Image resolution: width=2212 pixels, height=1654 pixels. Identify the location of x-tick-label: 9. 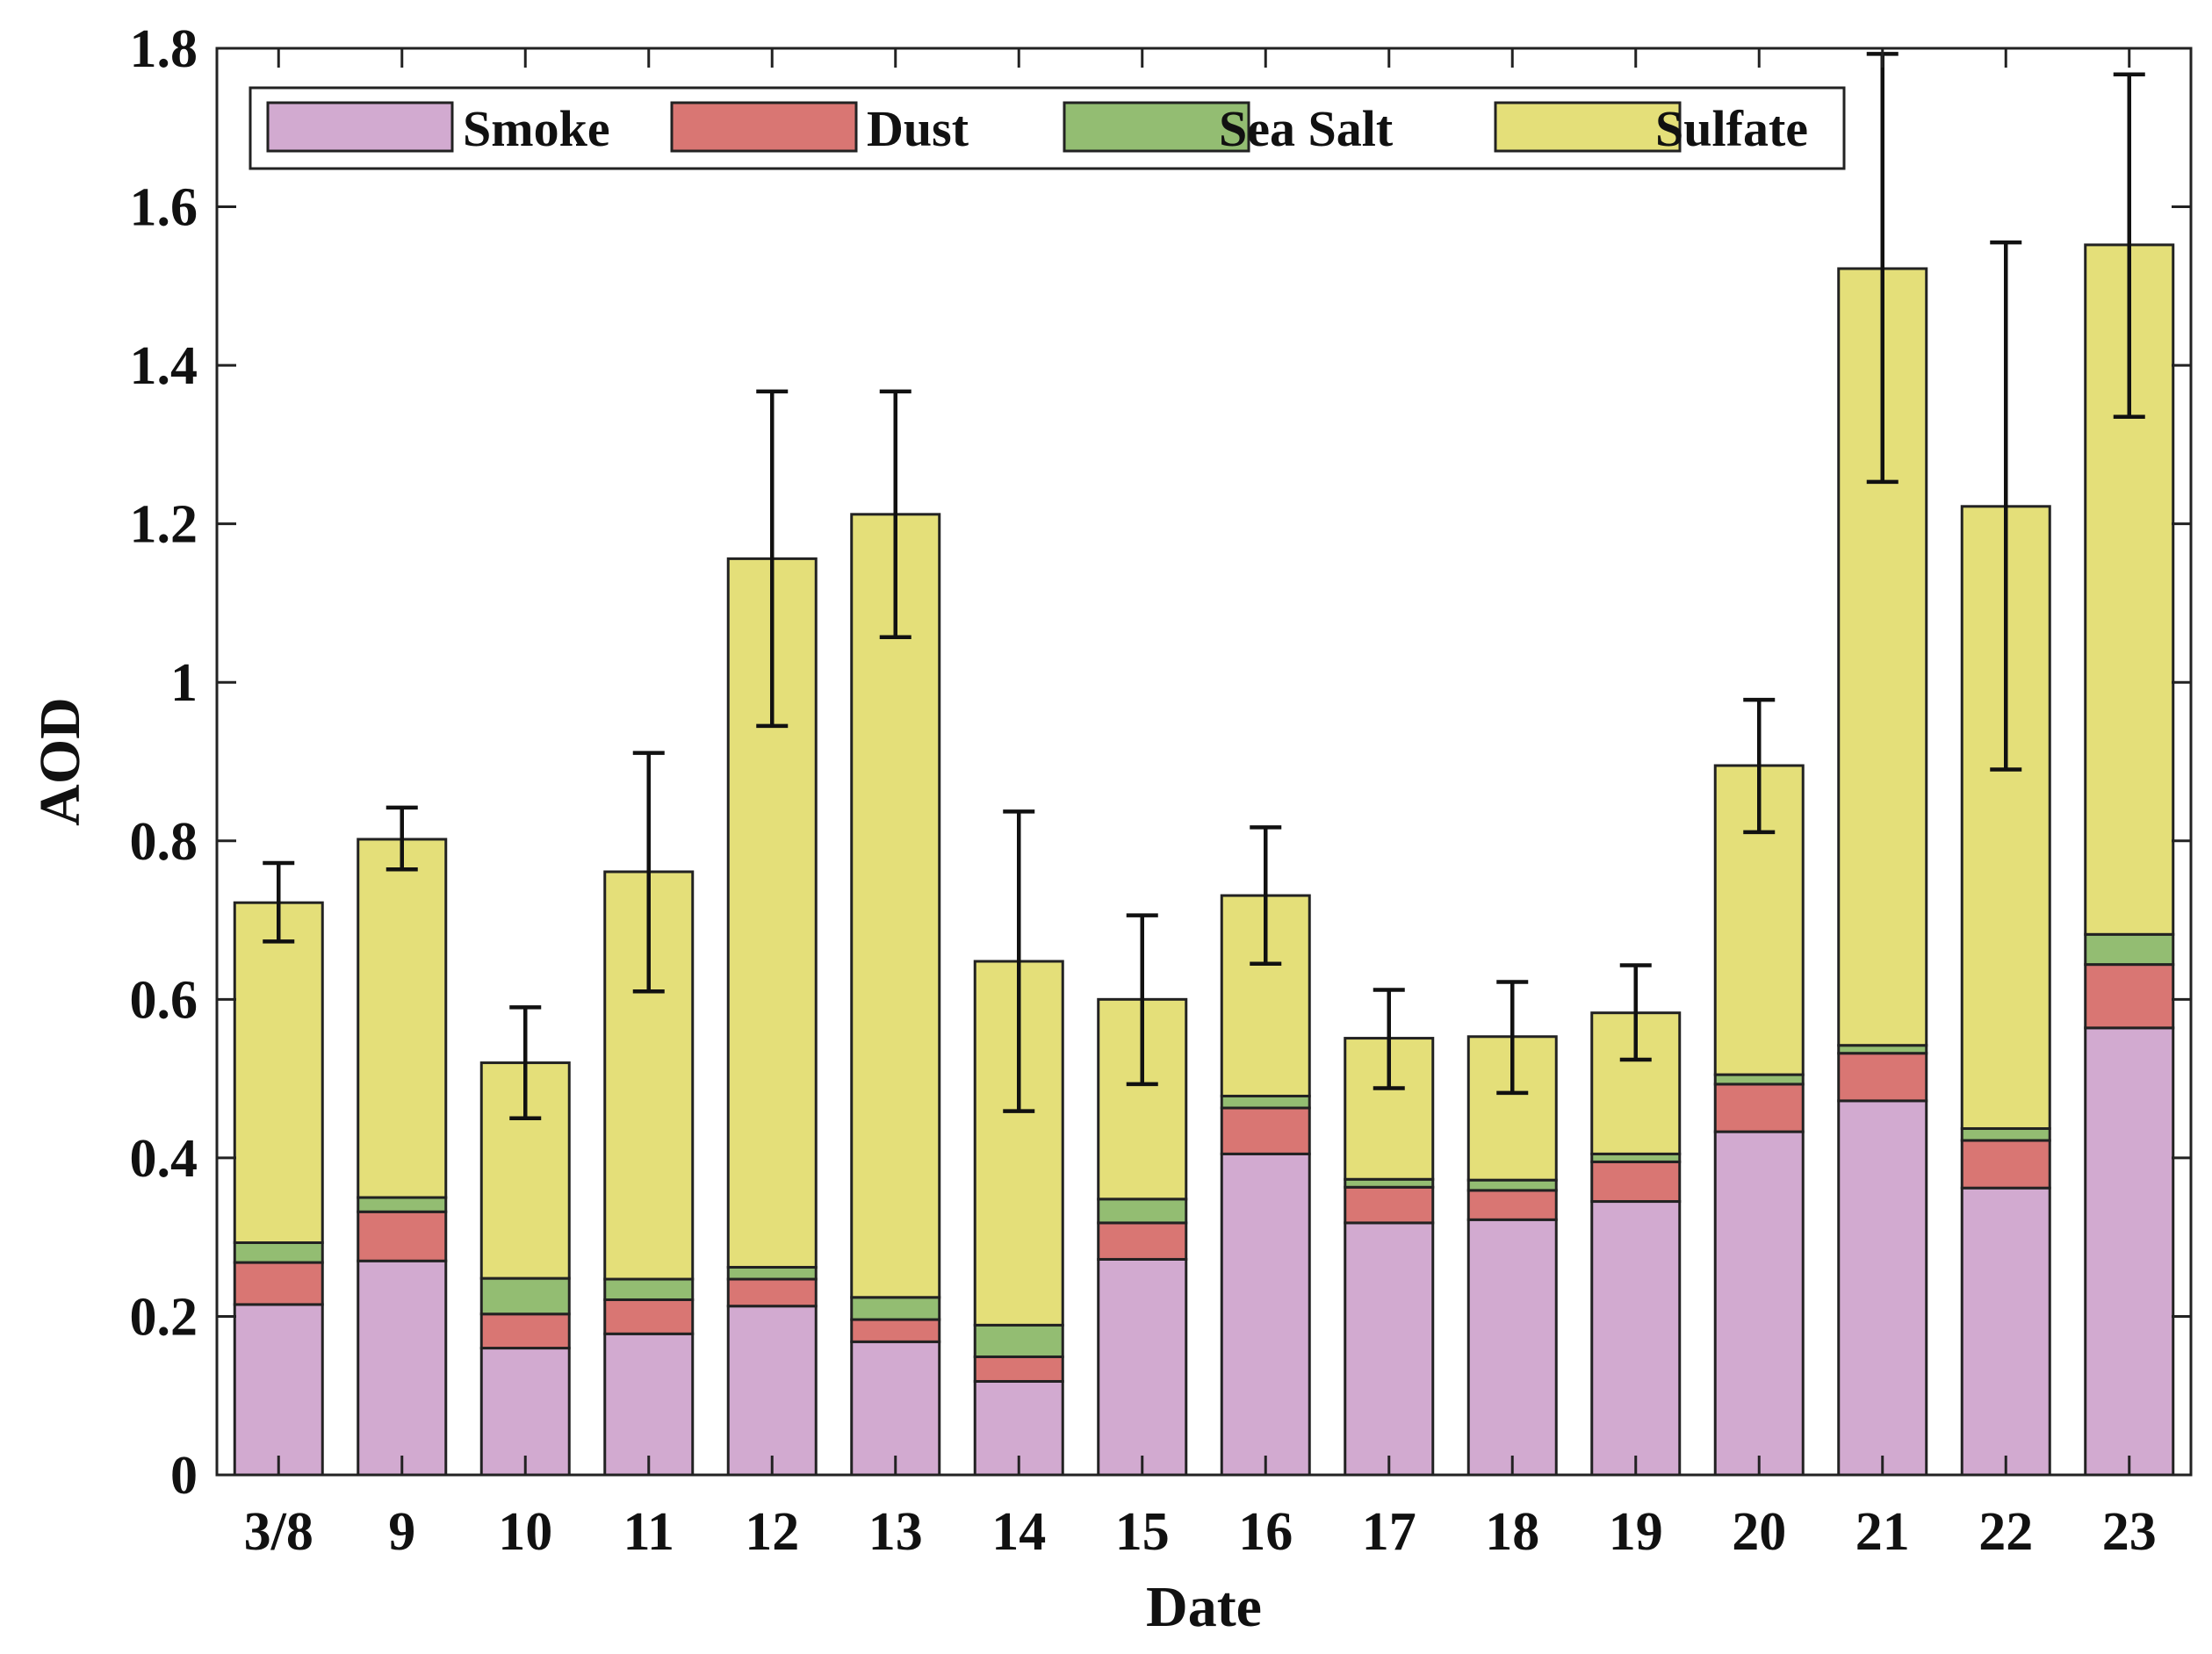
(401, 1532).